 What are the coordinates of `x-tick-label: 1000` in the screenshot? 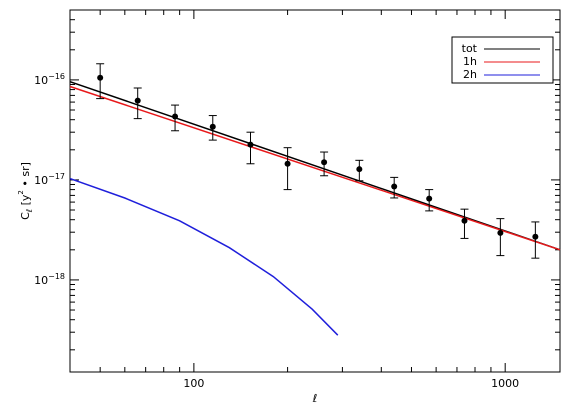 It's located at (505, 383).